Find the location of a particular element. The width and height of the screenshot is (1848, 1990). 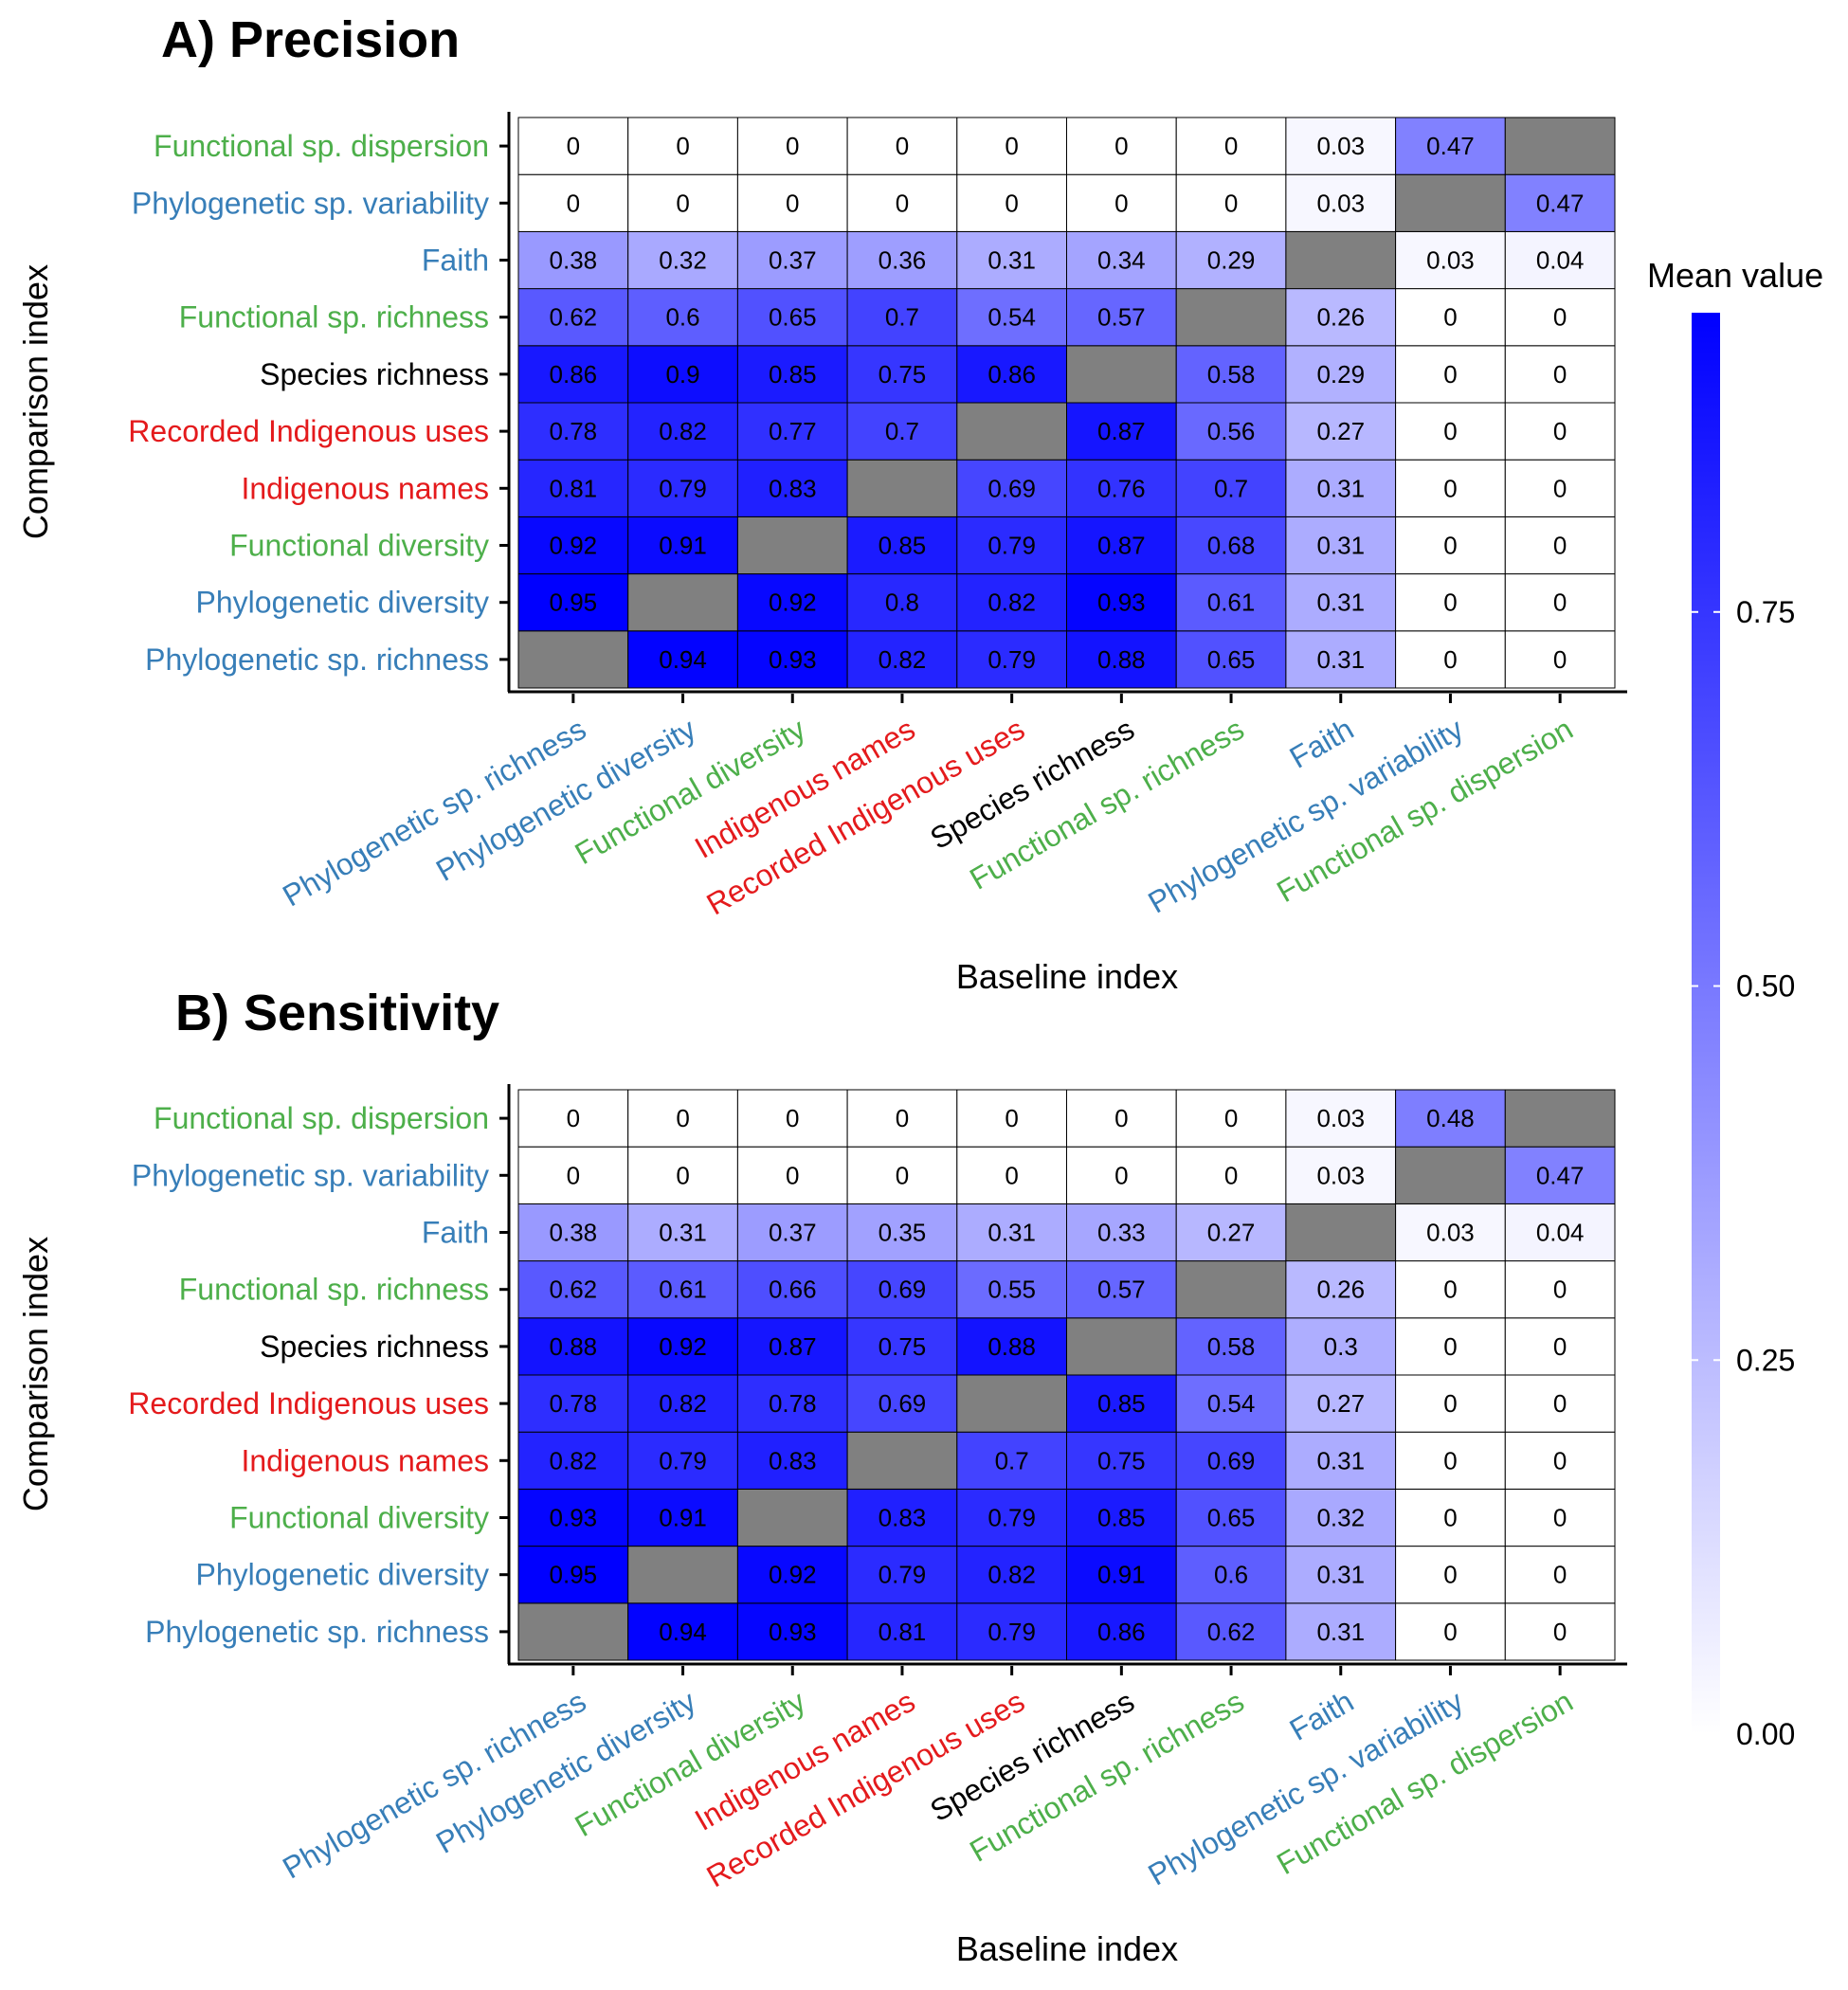

y-tick-label-phylogenetic-sp-richness: Phylogenetic sp. richness is located at coordinates (317, 1632).